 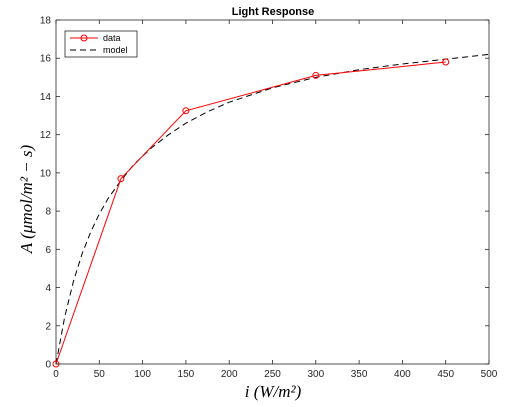 What do you see at coordinates (46, 59) in the screenshot?
I see `y-tick-label: 16` at bounding box center [46, 59].